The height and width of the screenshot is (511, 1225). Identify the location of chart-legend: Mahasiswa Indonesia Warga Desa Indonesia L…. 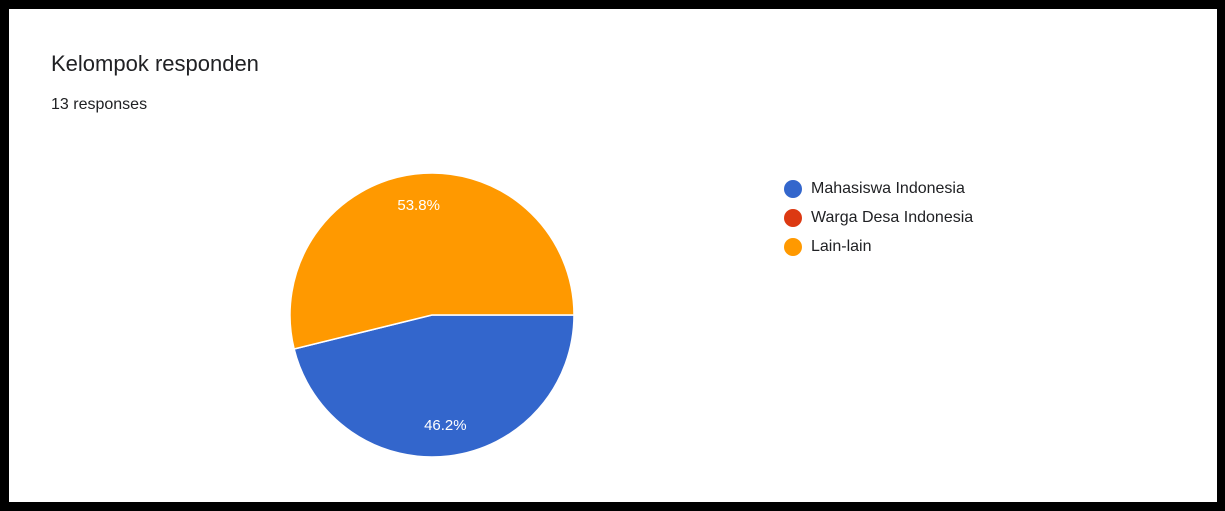
(878, 217).